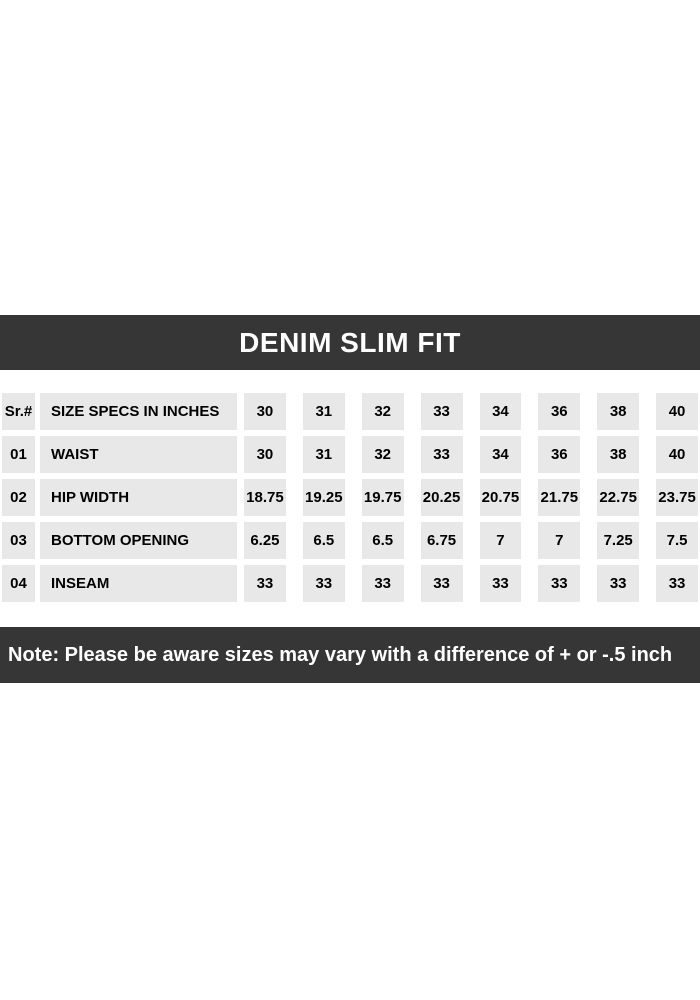 Image resolution: width=700 pixels, height=1000 pixels. I want to click on row-cell-value: 19.75, so click(382, 497).